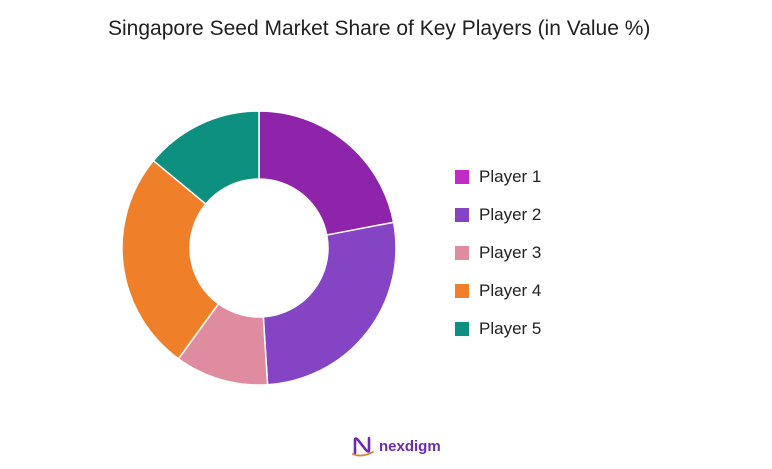 The width and height of the screenshot is (772, 469). Describe the element at coordinates (510, 214) in the screenshot. I see `legend-label: Player 2` at that location.